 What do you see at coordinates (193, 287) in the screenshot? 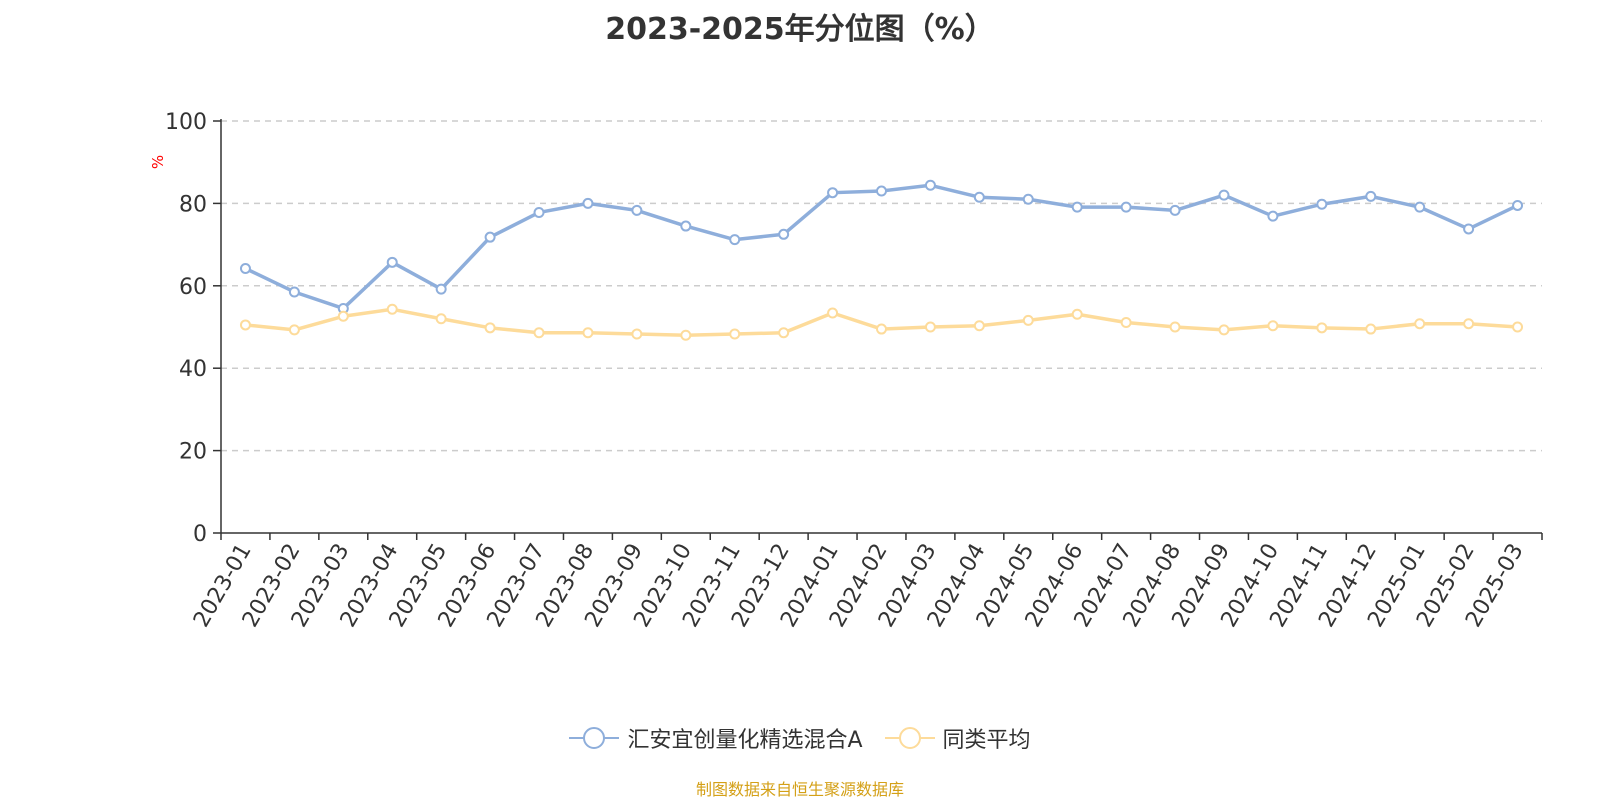
I see `y-tick-label: 60` at bounding box center [193, 287].